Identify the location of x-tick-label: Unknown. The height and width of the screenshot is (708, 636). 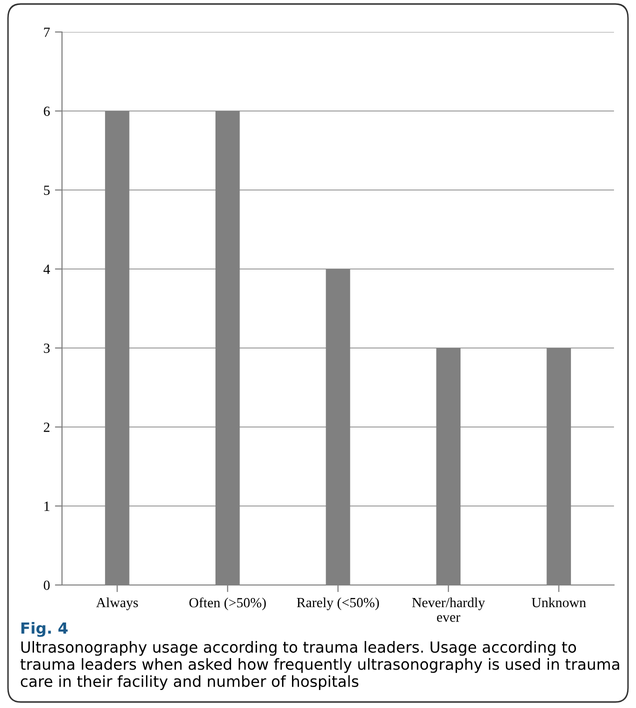
(559, 603).